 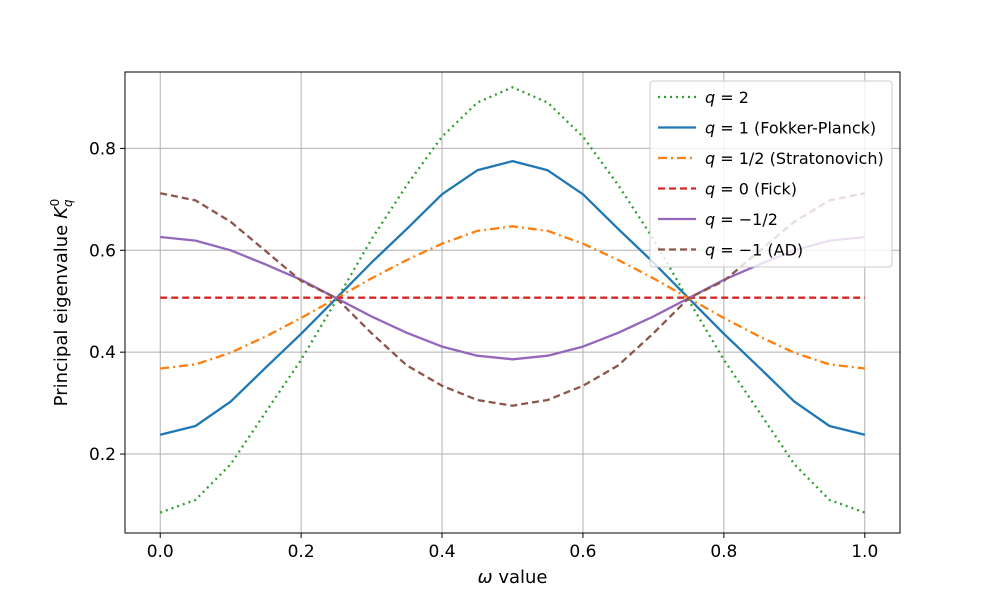 What do you see at coordinates (68, 203) in the screenshot?
I see `y-axis-label-subscript: q` at bounding box center [68, 203].